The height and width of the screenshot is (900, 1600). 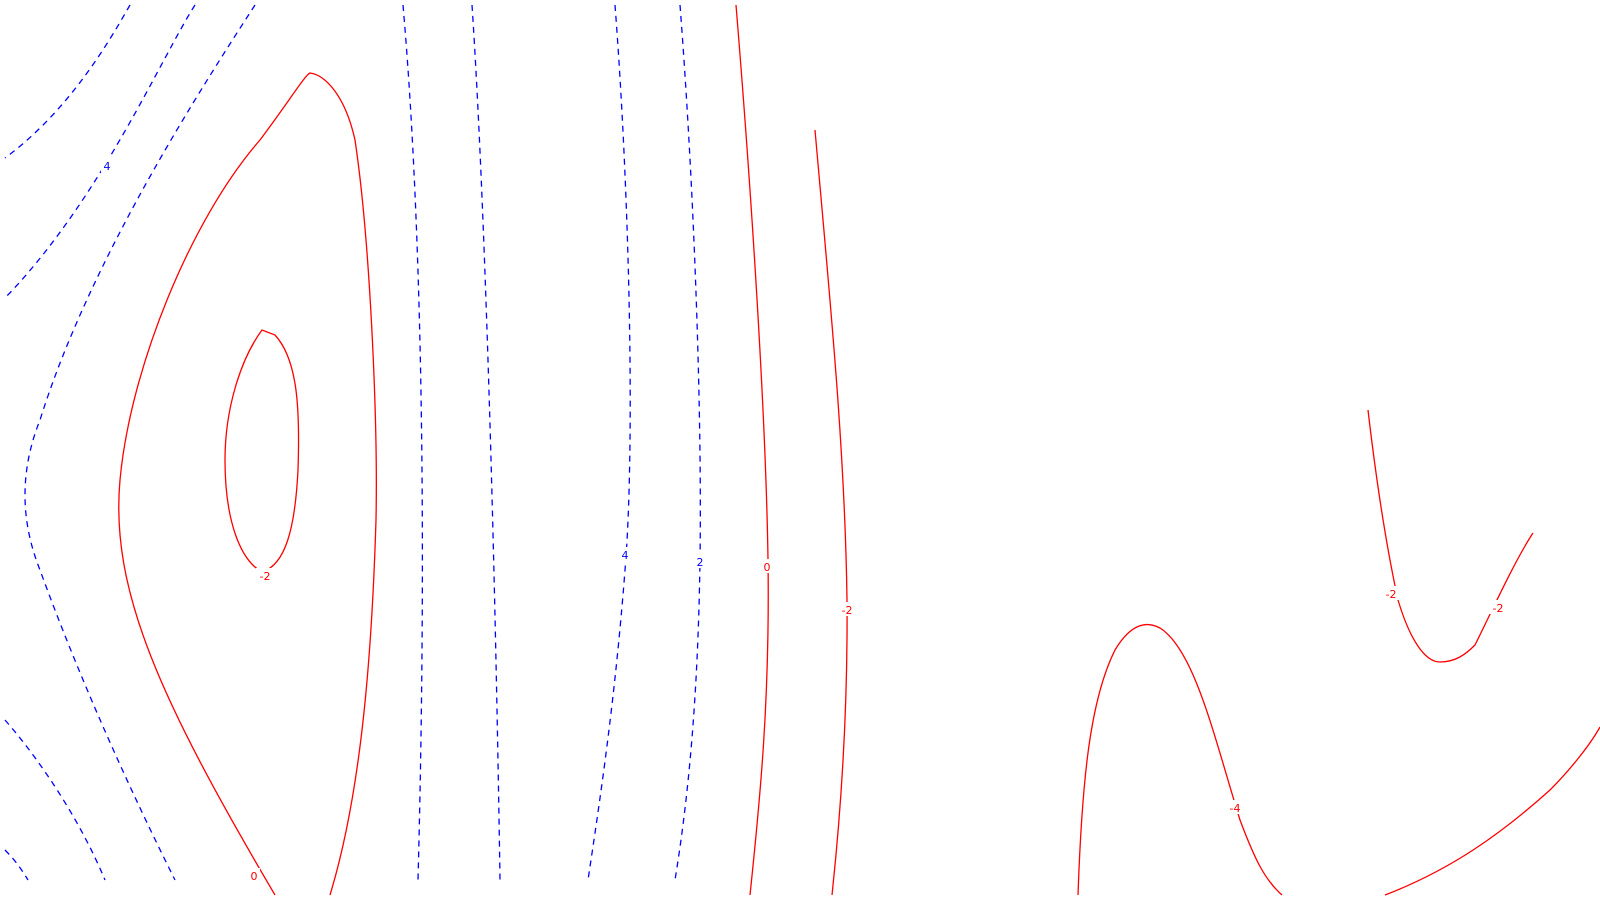 I want to click on contour-line-pos-bottom-left, so click(x=16, y=865).